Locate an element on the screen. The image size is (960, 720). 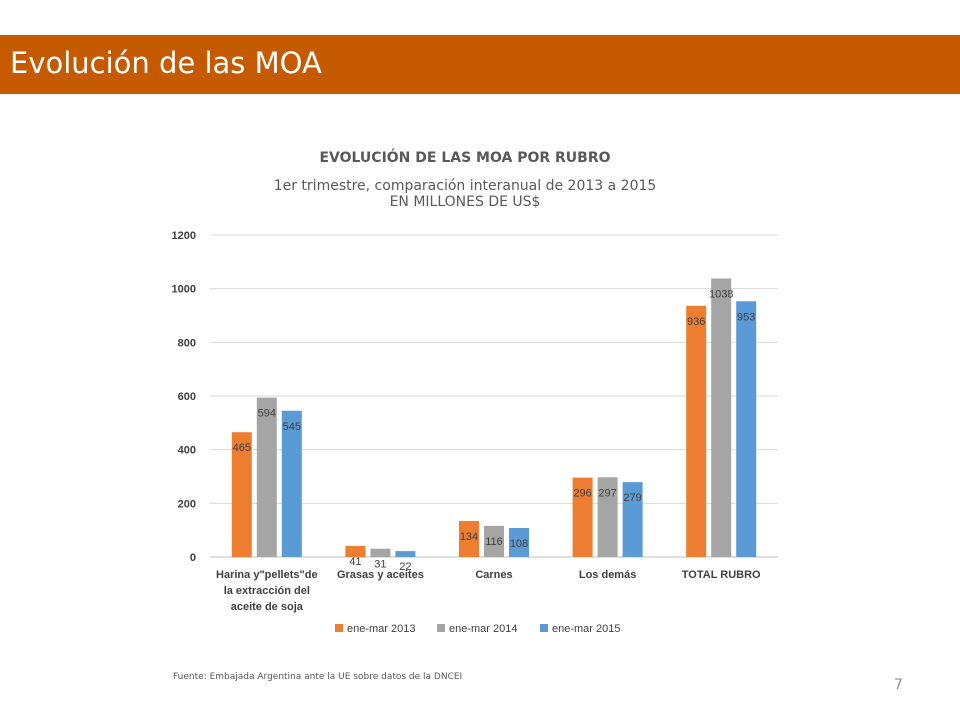
data-label: 1038 is located at coordinates (721, 294).